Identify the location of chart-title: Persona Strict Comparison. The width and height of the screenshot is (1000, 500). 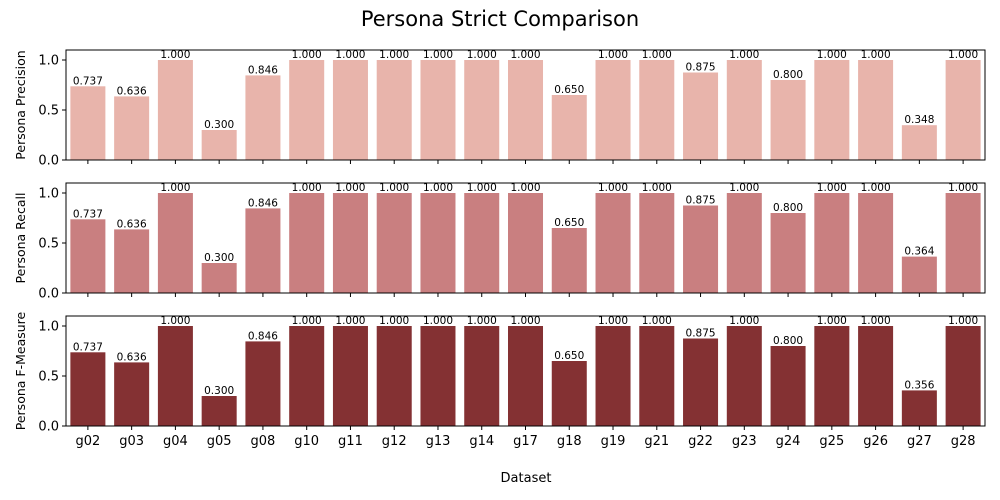
(500, 19).